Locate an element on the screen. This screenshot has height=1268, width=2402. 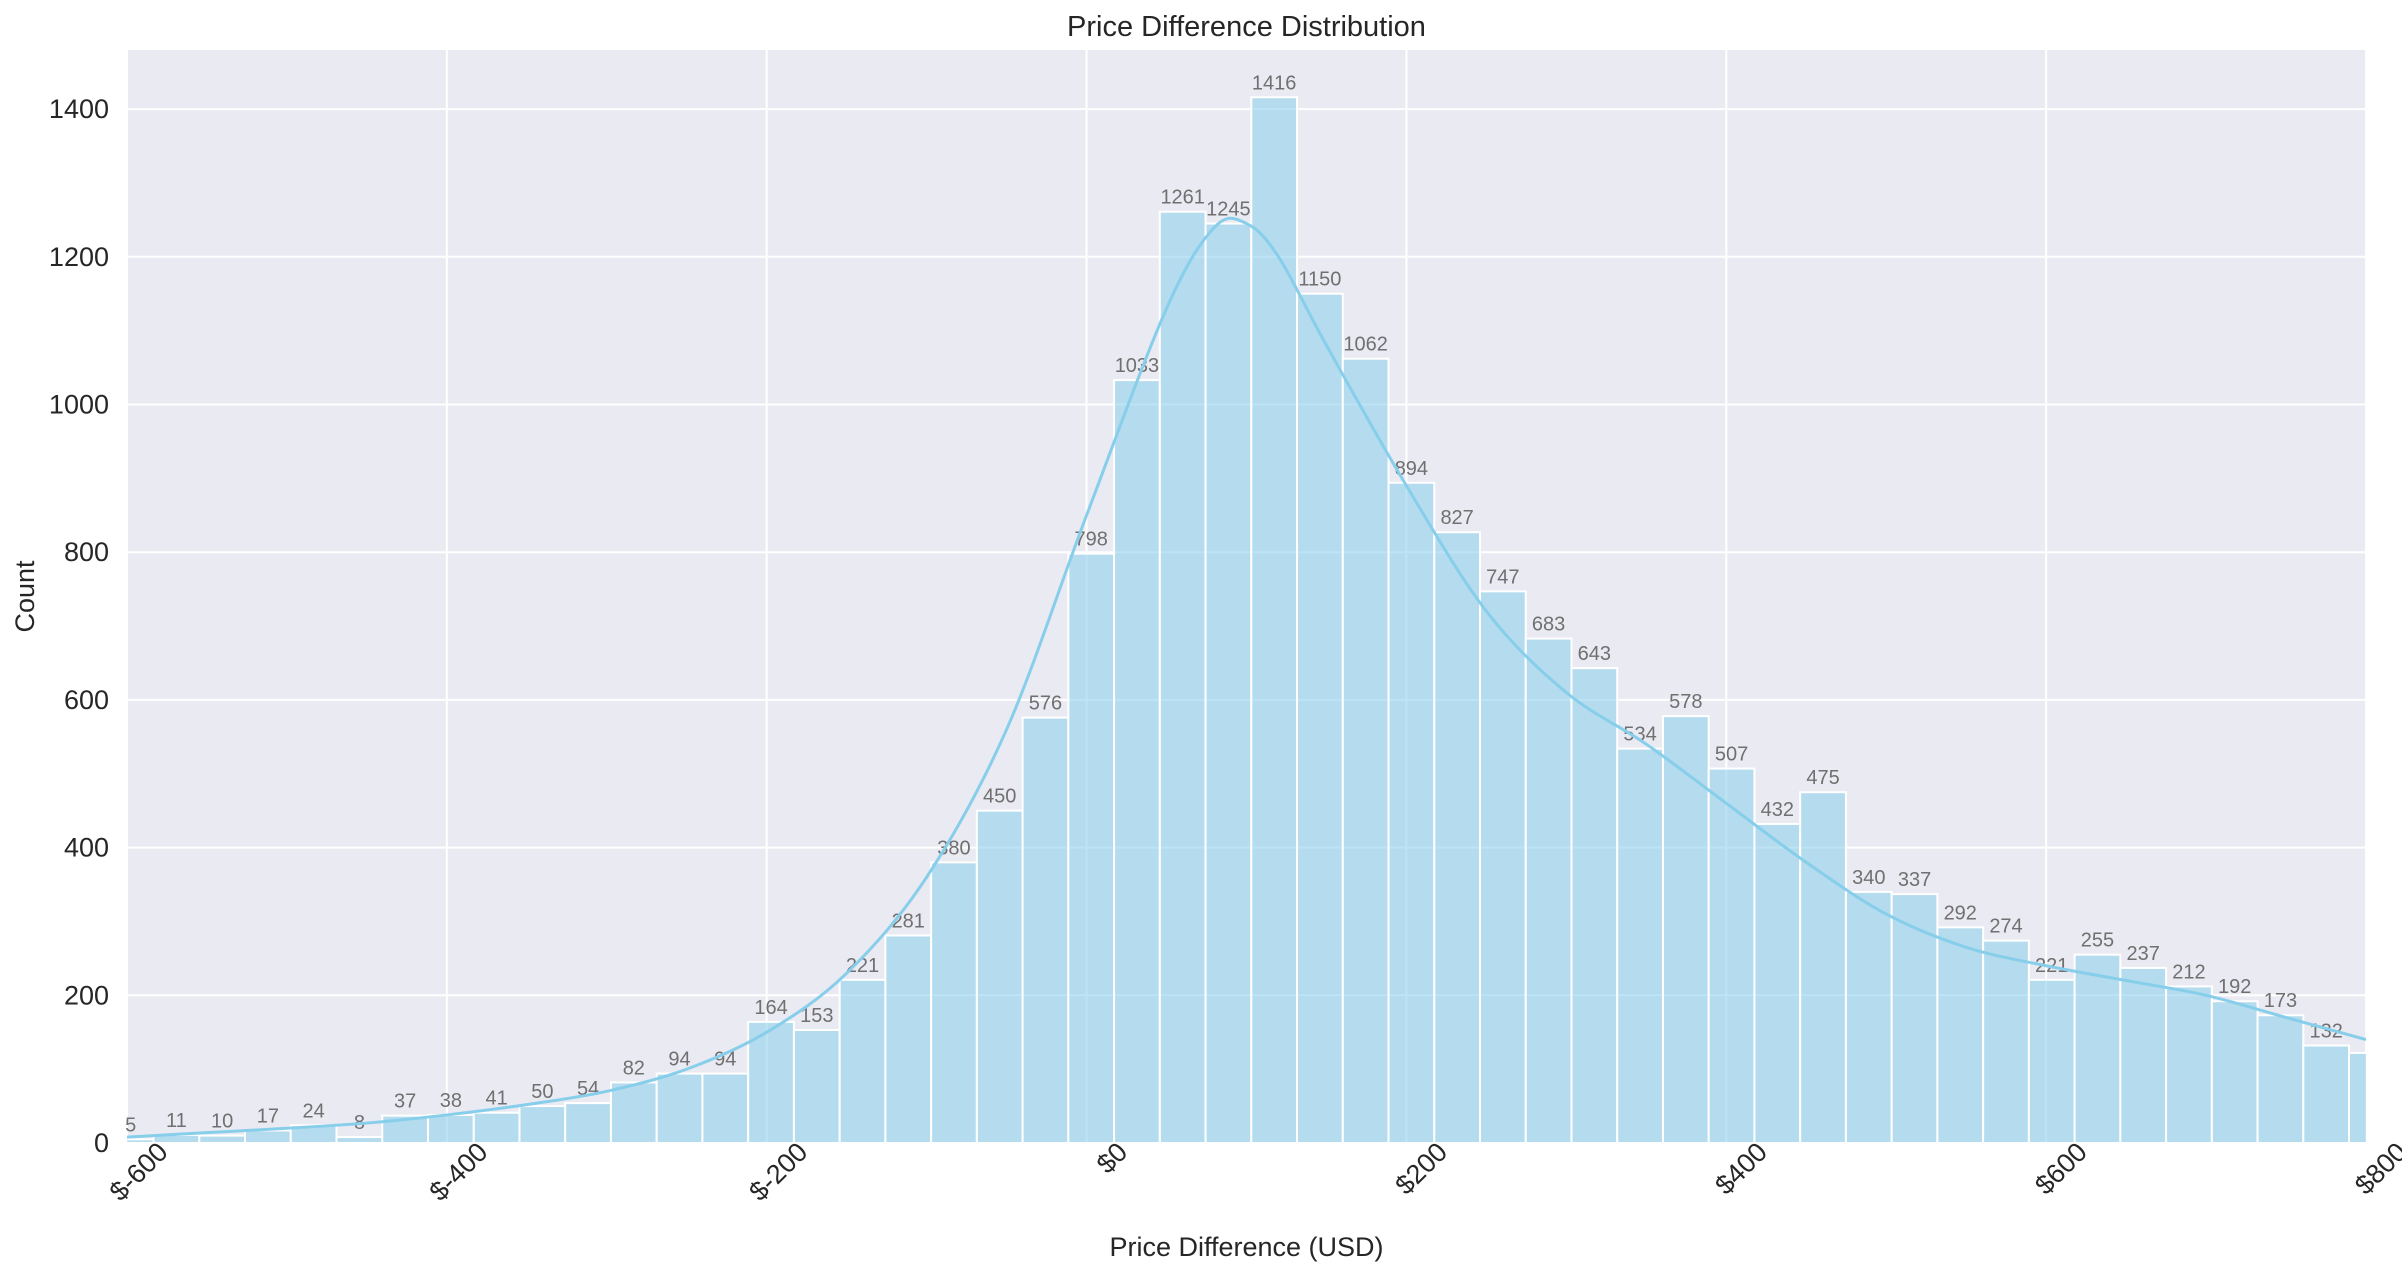
bar-value-label: 337 is located at coordinates (1914, 880).